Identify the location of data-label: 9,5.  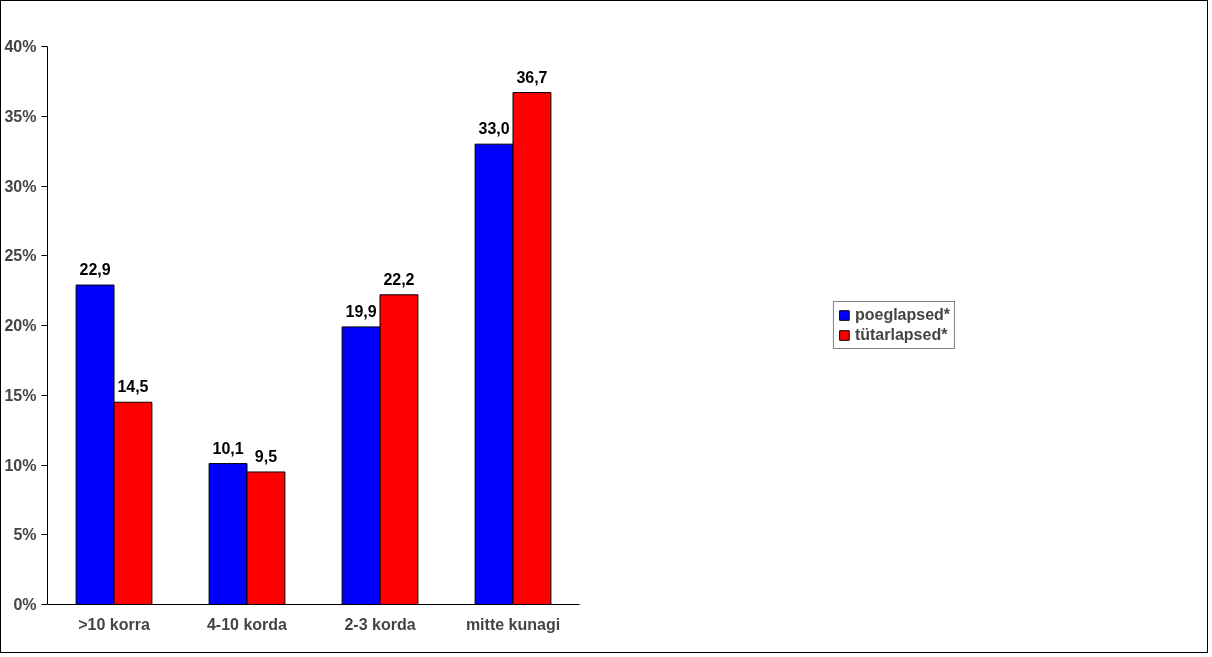
(266, 456).